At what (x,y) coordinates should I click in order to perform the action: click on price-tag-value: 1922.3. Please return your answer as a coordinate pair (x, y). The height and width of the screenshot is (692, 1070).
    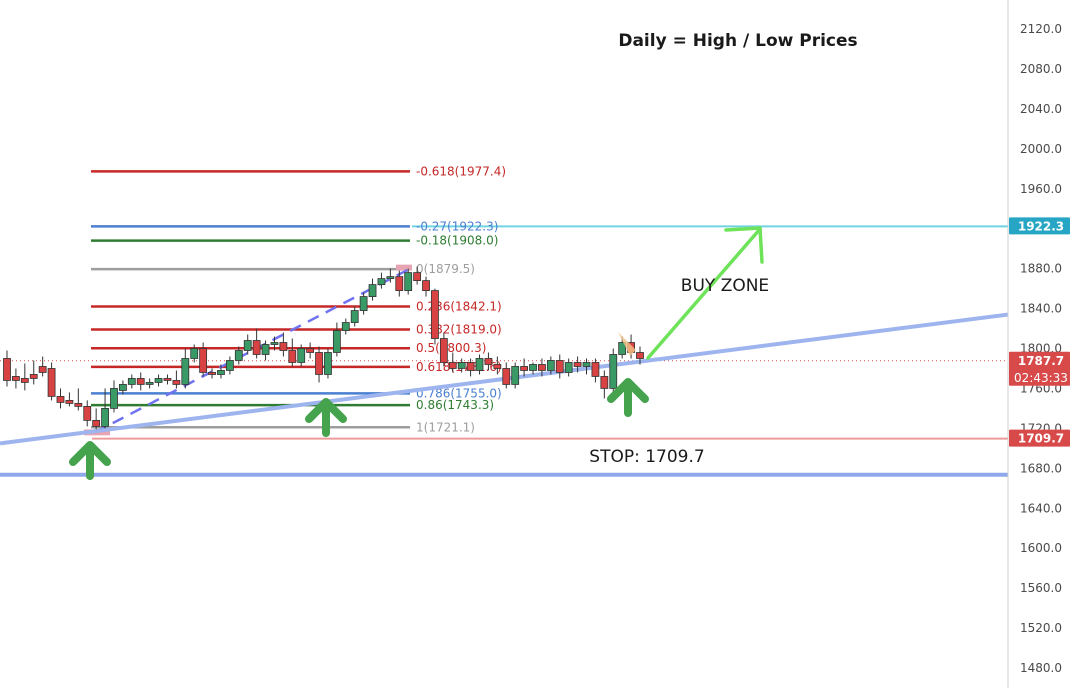
    Looking at the image, I should click on (1041, 226).